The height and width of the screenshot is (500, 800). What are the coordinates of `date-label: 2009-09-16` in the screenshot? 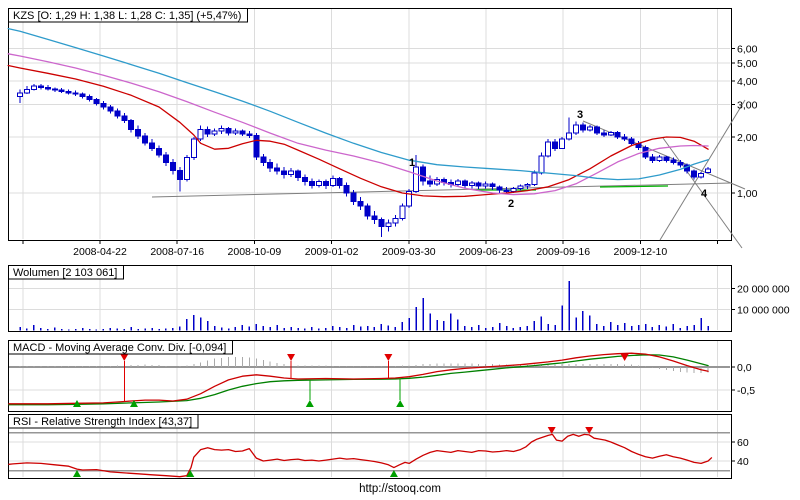 It's located at (563, 252).